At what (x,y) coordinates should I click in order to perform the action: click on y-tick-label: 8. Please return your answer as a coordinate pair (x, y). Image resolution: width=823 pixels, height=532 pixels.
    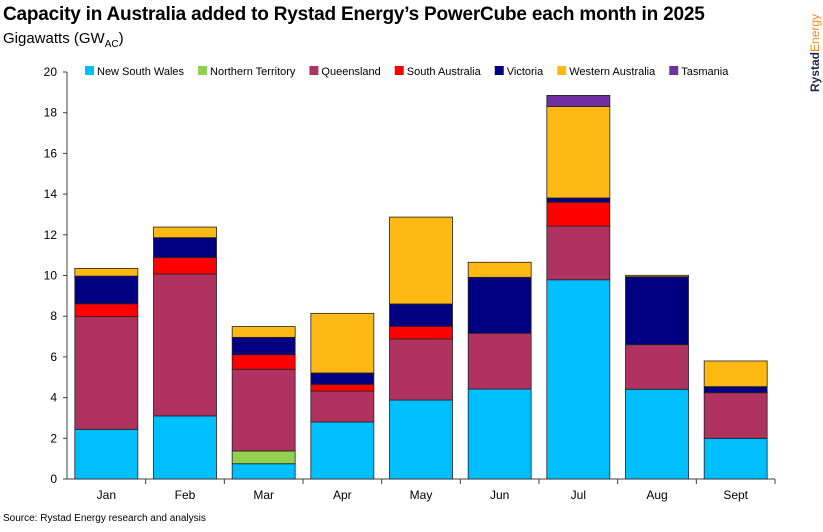
    Looking at the image, I should click on (53, 316).